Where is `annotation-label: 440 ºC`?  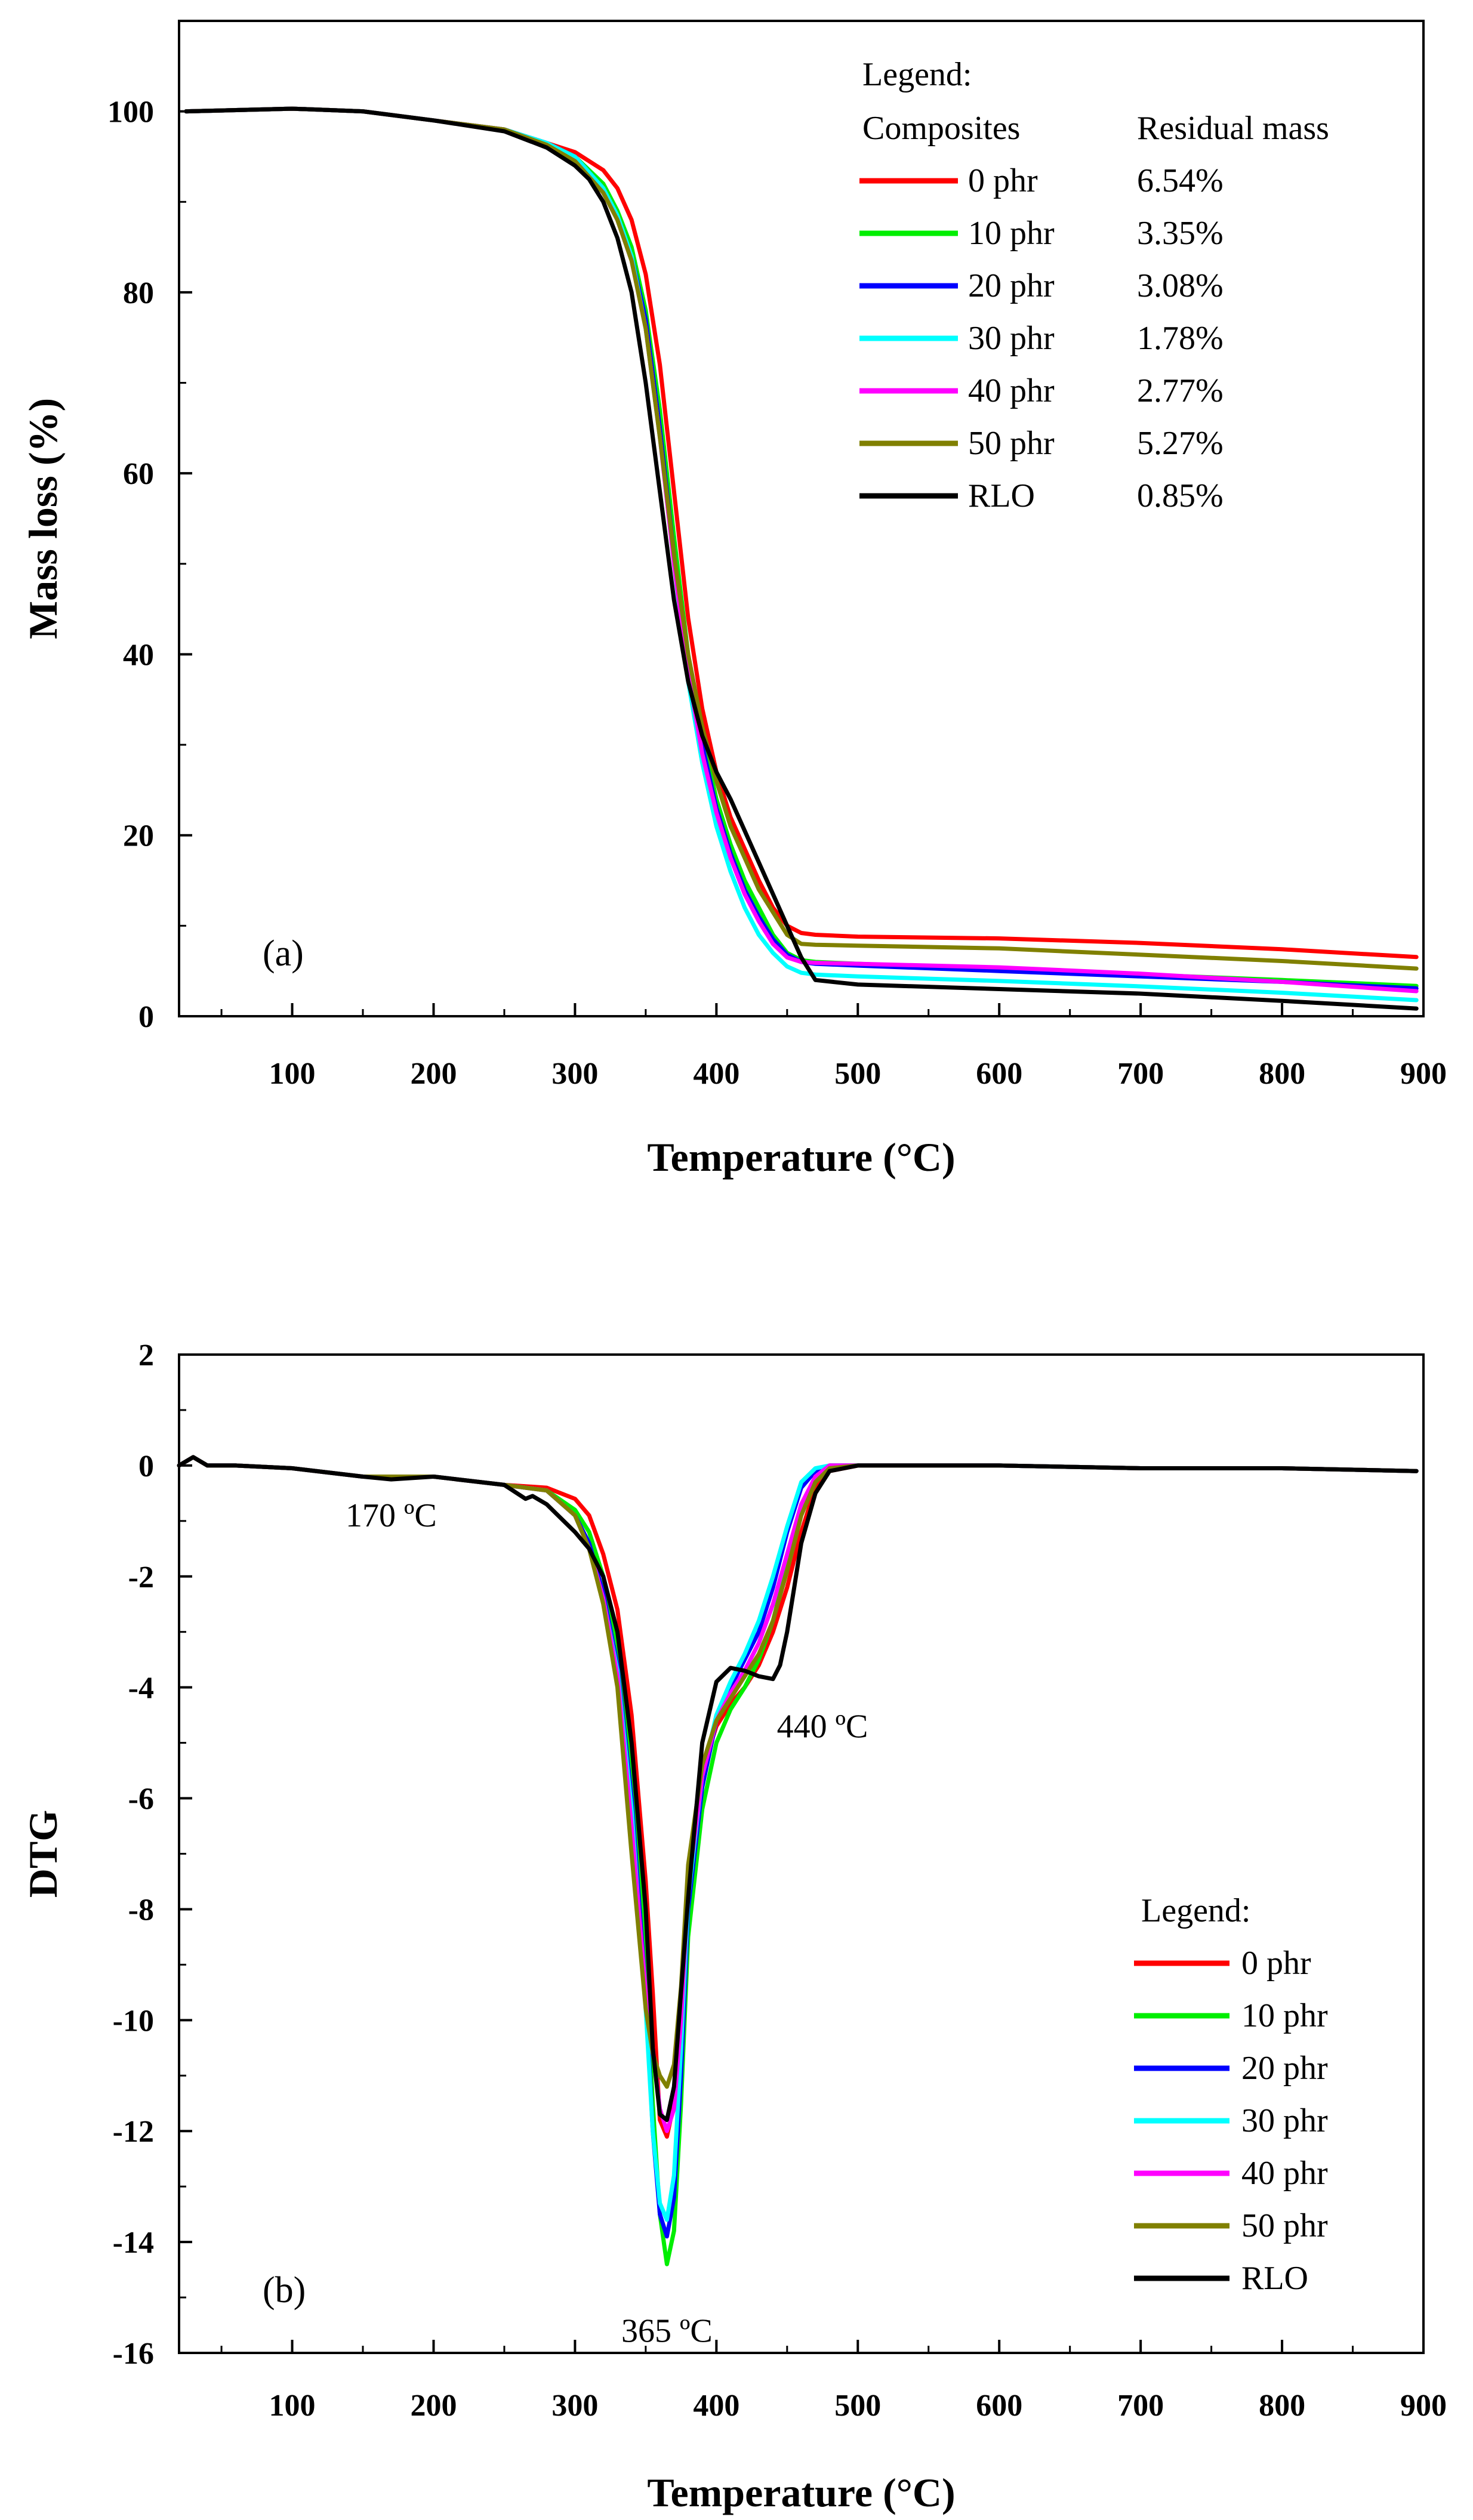 annotation-label: 440 ºC is located at coordinates (823, 1726).